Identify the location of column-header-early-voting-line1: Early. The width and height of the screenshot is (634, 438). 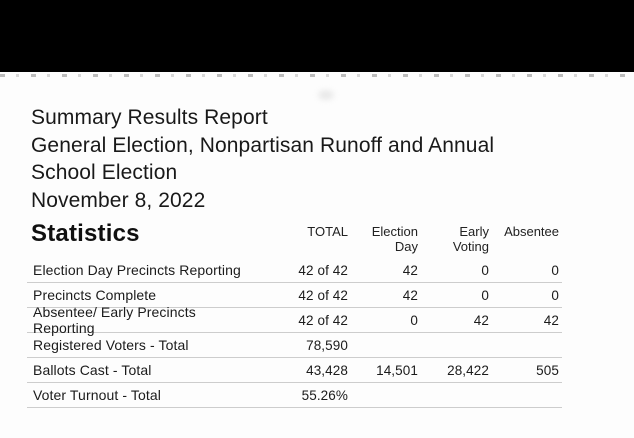
(474, 231).